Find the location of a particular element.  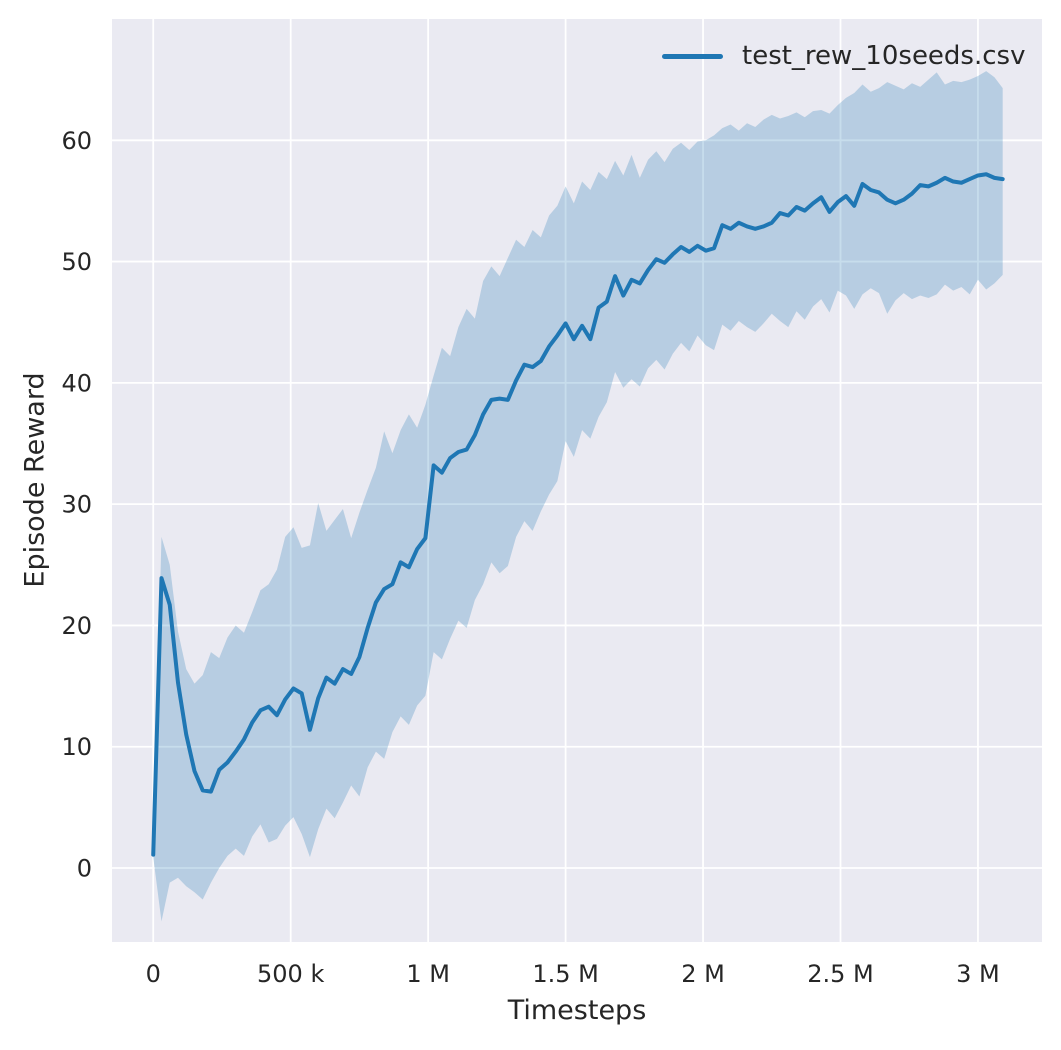

x-tick-label: 0 is located at coordinates (153, 974).